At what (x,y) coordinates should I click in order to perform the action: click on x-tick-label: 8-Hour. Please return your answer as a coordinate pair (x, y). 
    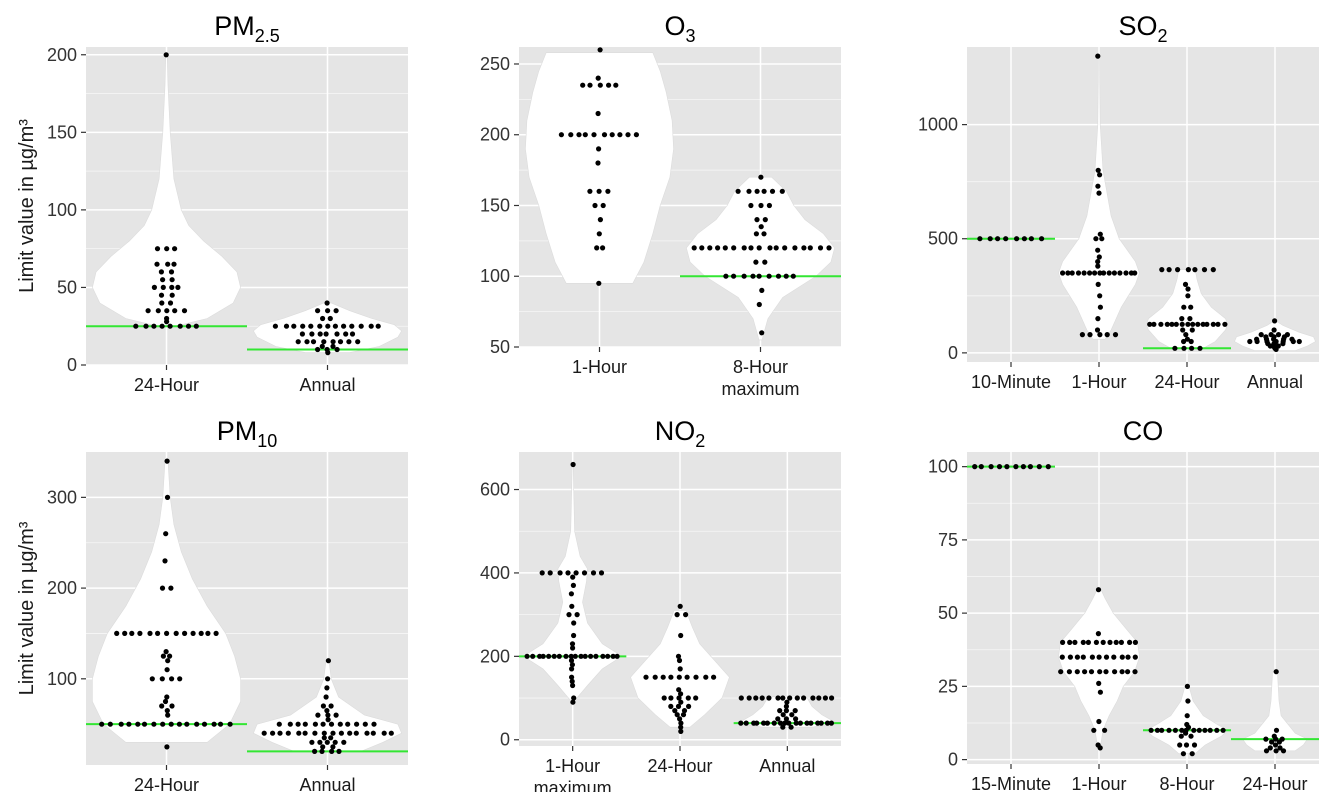
    Looking at the image, I should click on (1186, 783).